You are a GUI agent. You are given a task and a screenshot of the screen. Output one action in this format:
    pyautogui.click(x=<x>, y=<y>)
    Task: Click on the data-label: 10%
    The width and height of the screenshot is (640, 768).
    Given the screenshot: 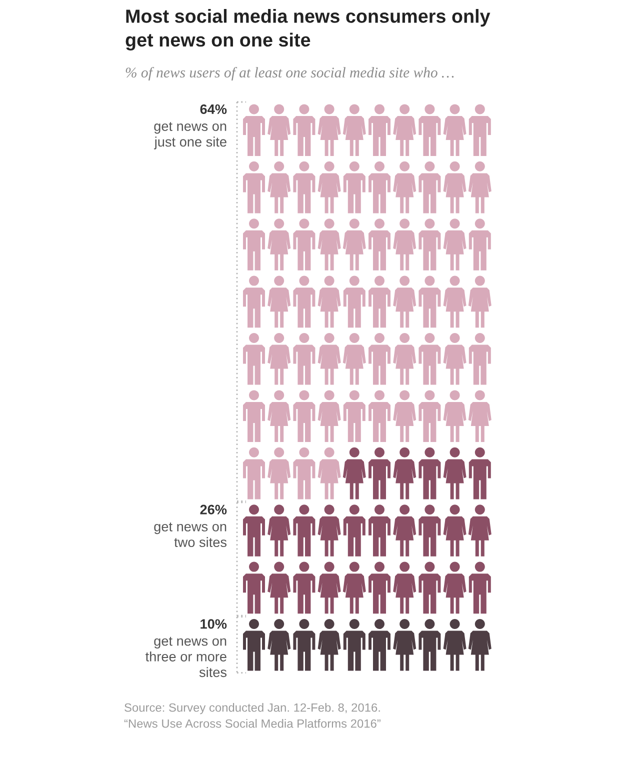 What is the action you would take?
    pyautogui.click(x=213, y=624)
    